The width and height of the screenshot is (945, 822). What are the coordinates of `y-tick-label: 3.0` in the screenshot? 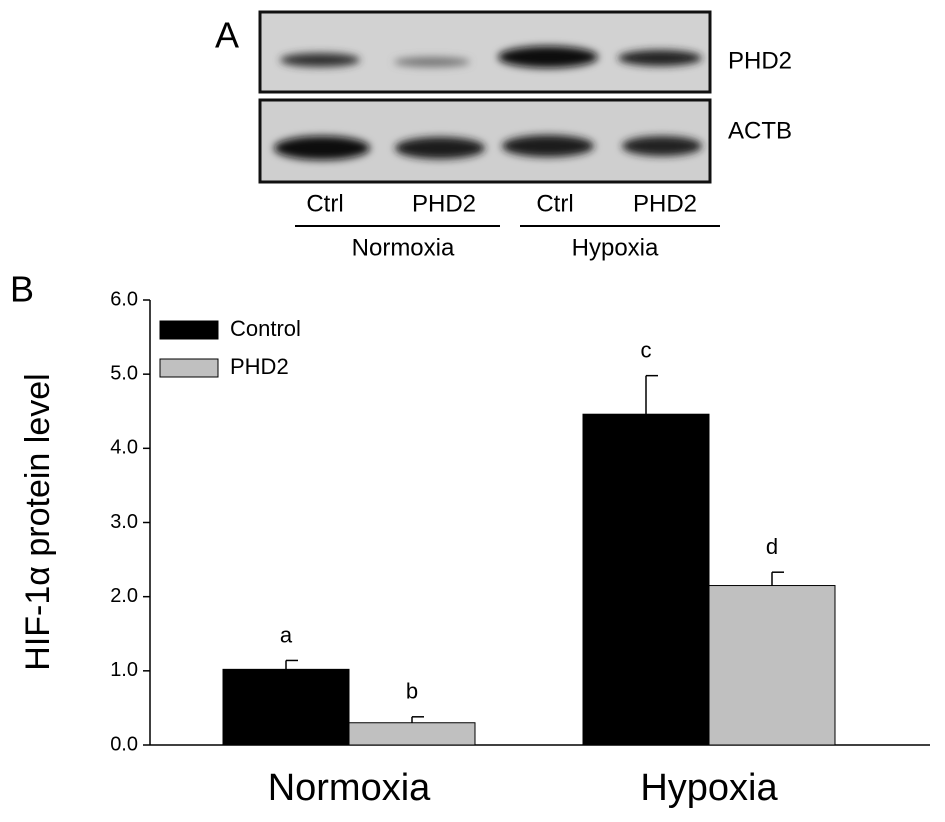 It's located at (124, 522).